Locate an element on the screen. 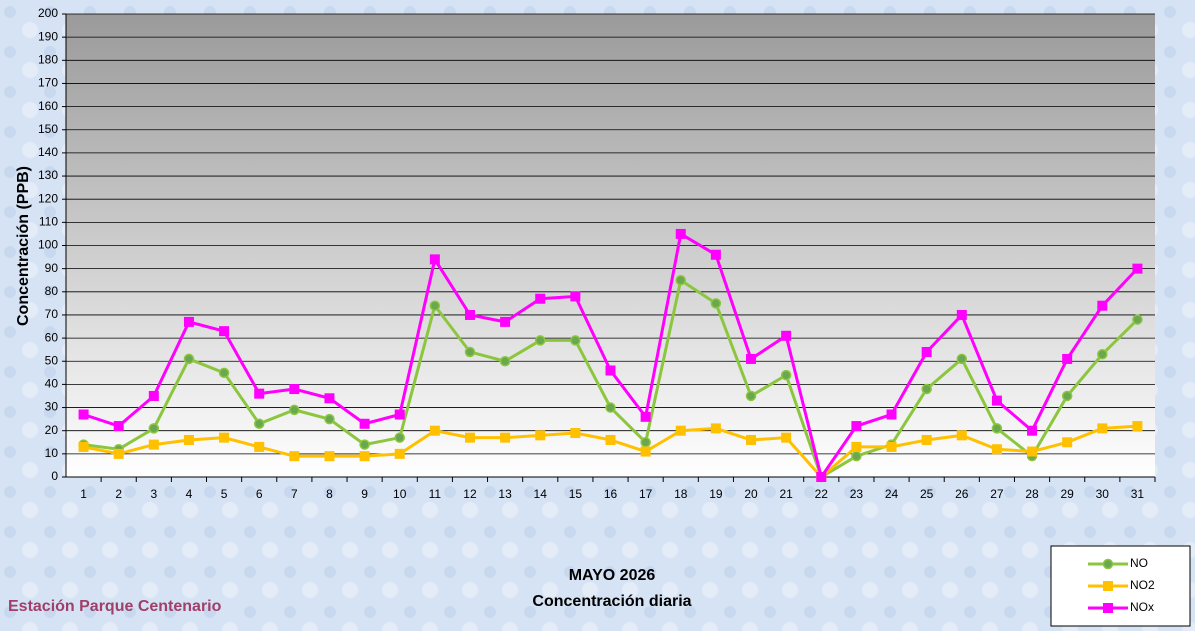  x-tick-label: 28 is located at coordinates (1032, 494).